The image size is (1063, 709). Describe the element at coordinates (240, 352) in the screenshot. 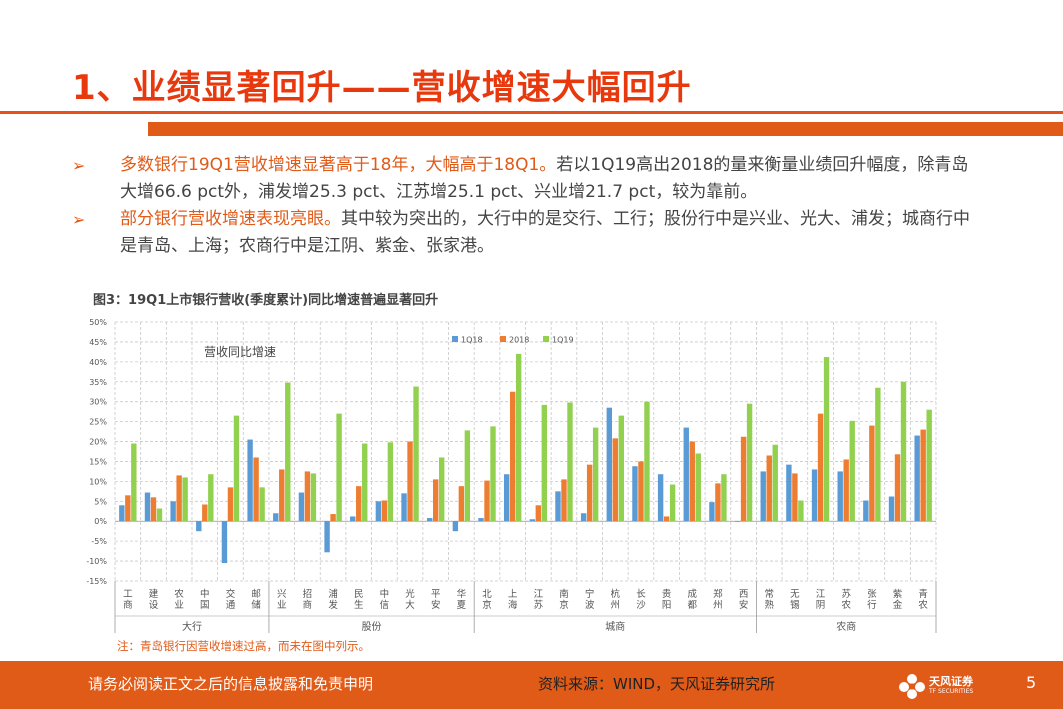

I see `chart-annotation: 营收同比增速` at that location.